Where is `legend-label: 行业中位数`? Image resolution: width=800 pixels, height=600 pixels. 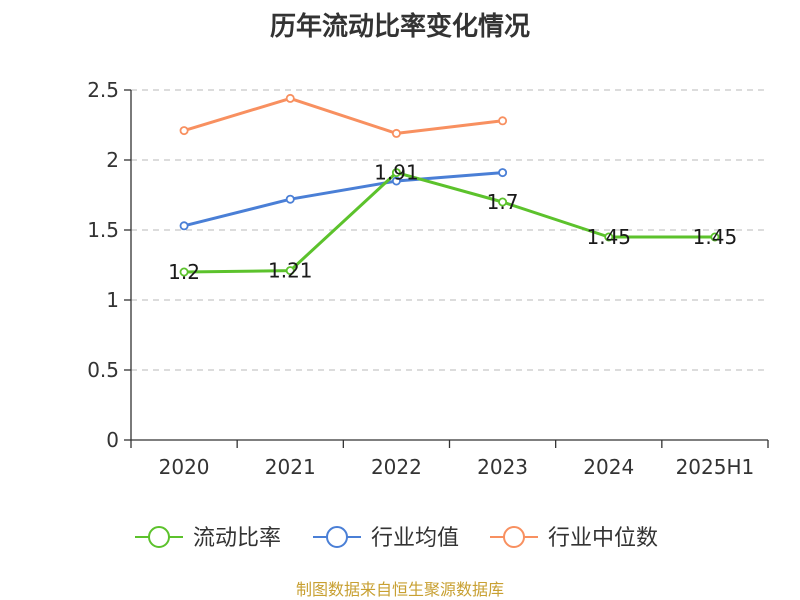 legend-label: 行业中位数 is located at coordinates (603, 538).